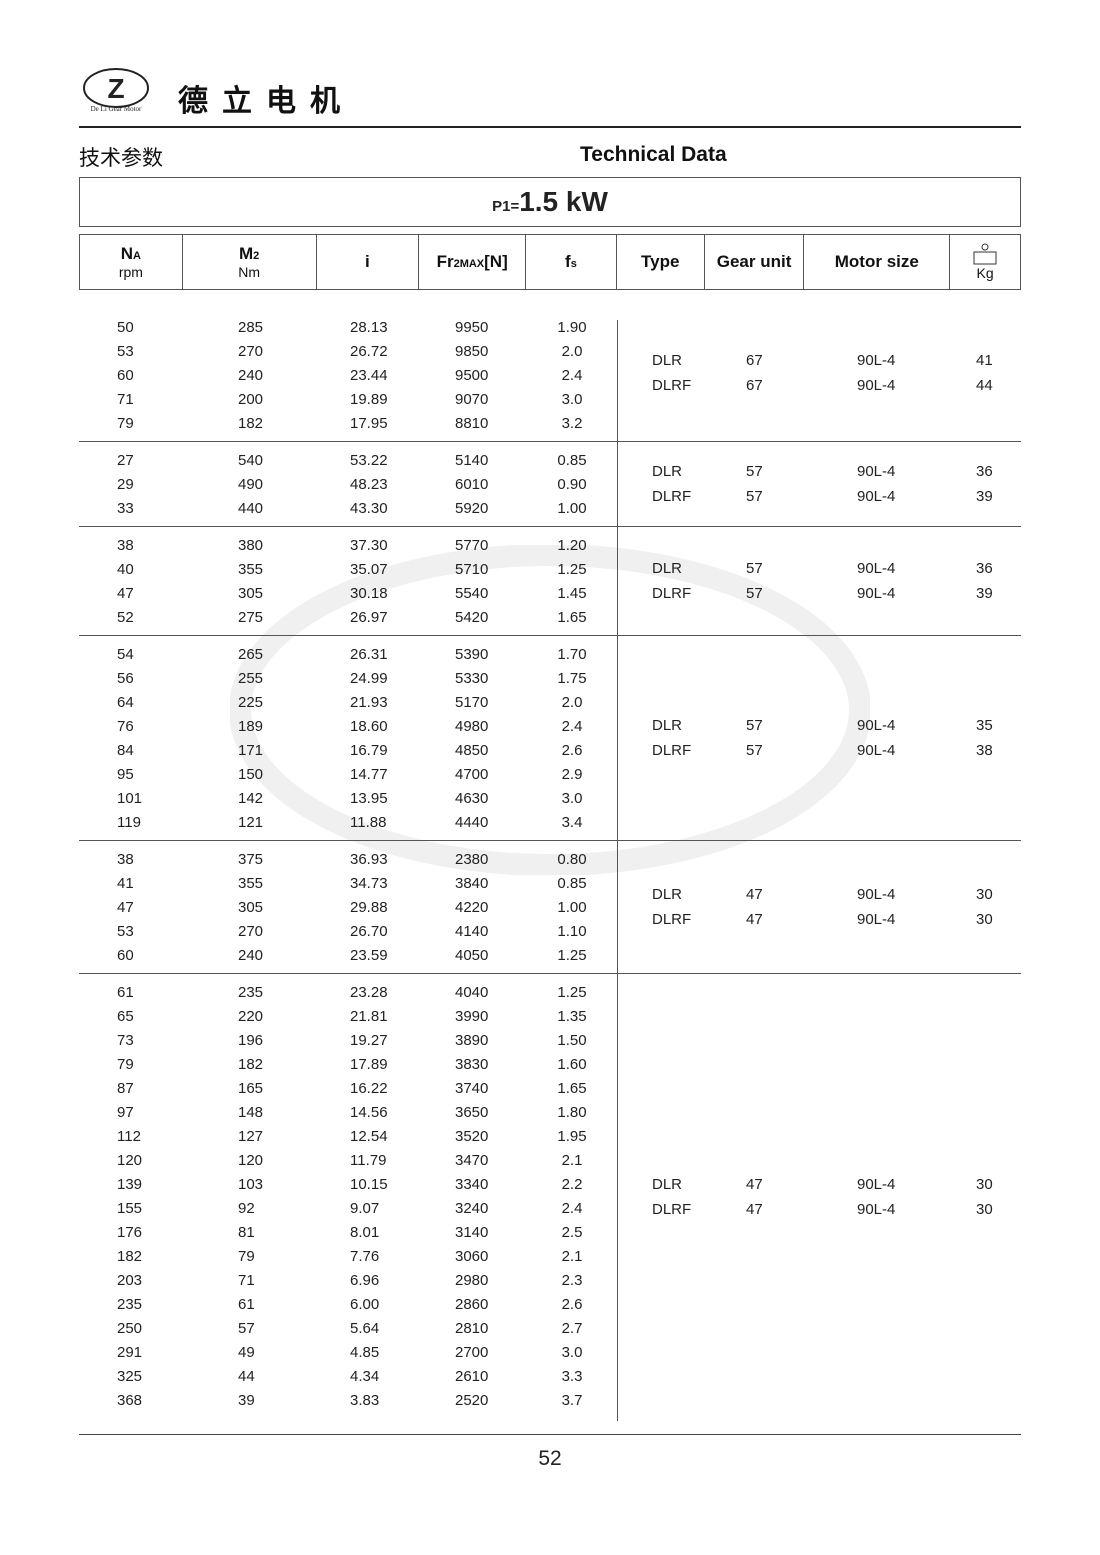 The height and width of the screenshot is (1555, 1100). What do you see at coordinates (472, 1352) in the screenshot?
I see `radial-force-cell: 2700` at bounding box center [472, 1352].